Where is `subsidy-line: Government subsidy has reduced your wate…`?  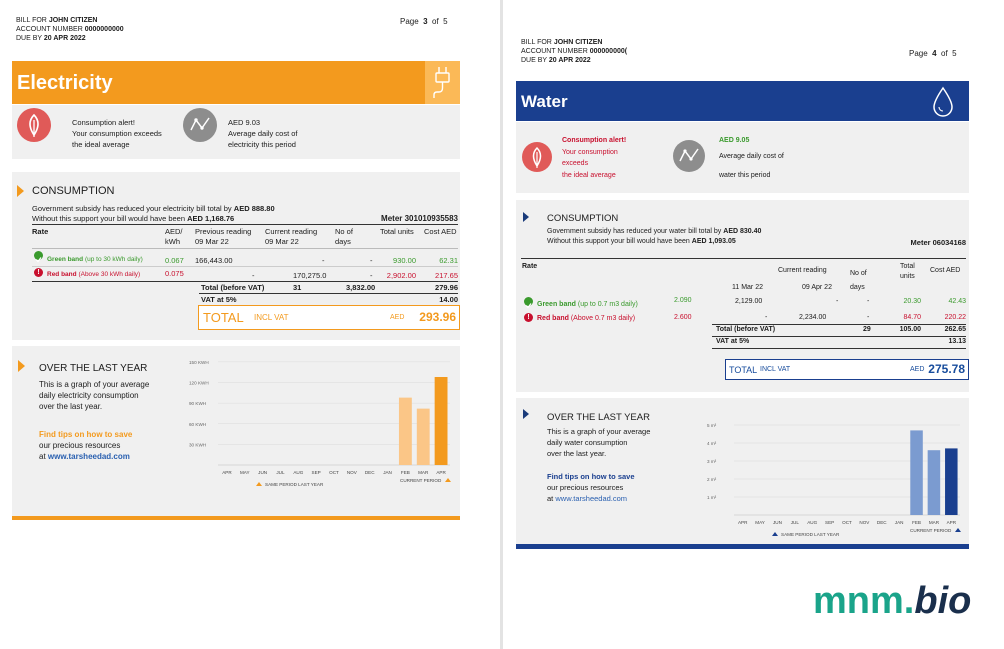
subsidy-line: Government subsidy has reduced your wate… is located at coordinates (654, 231).